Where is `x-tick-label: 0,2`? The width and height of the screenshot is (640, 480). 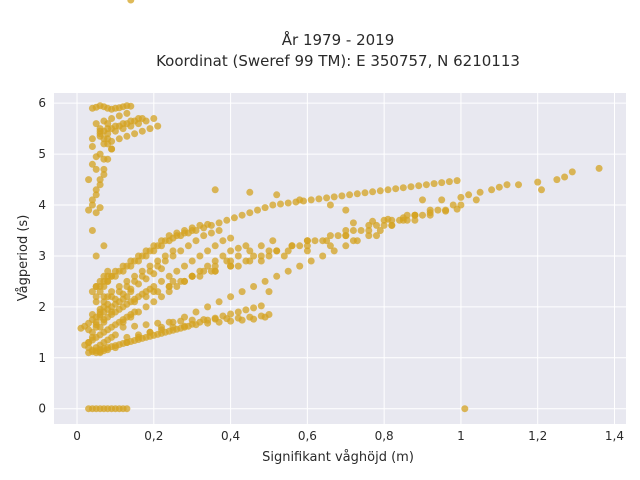 x-tick-label: 0,2 is located at coordinates (153, 436).